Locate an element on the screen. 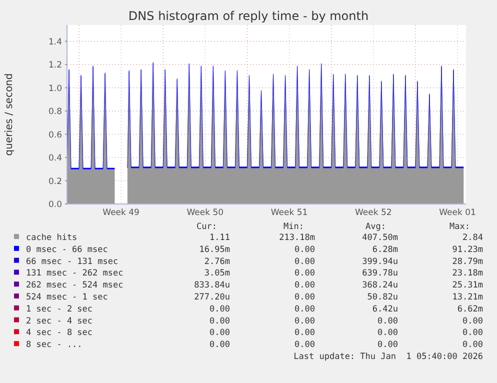 This screenshot has height=383, width=497. legend-label: 0 msec - 66 msec is located at coordinates (67, 249).